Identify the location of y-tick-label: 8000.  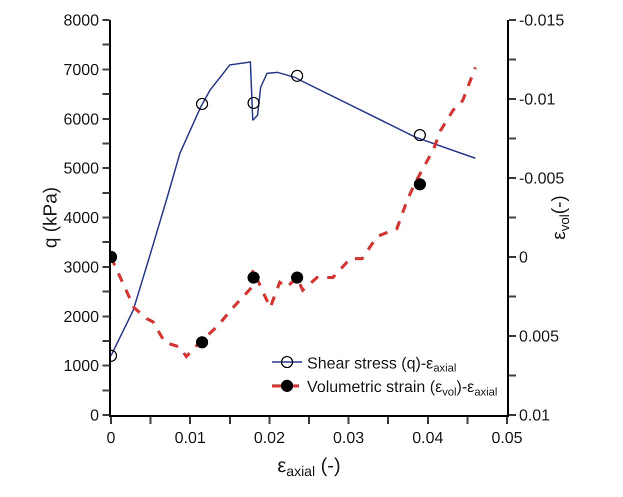
(81, 21).